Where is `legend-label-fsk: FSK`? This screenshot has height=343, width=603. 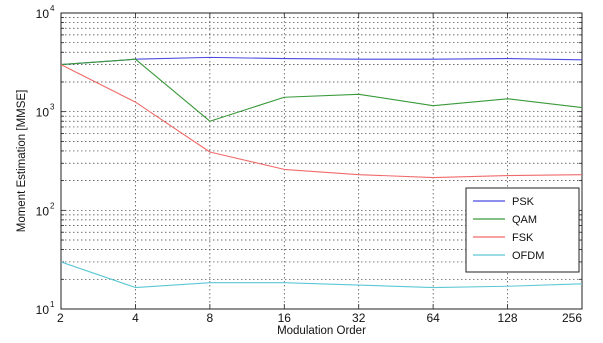
legend-label-fsk: FSK is located at coordinates (523, 238).